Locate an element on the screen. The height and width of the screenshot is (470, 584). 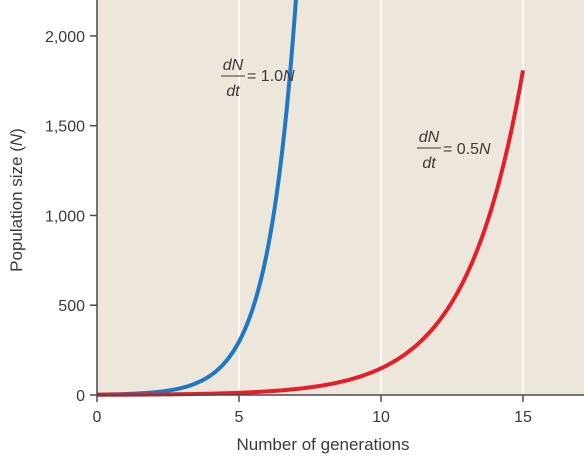
x-tick-label: 10 is located at coordinates (381, 417).